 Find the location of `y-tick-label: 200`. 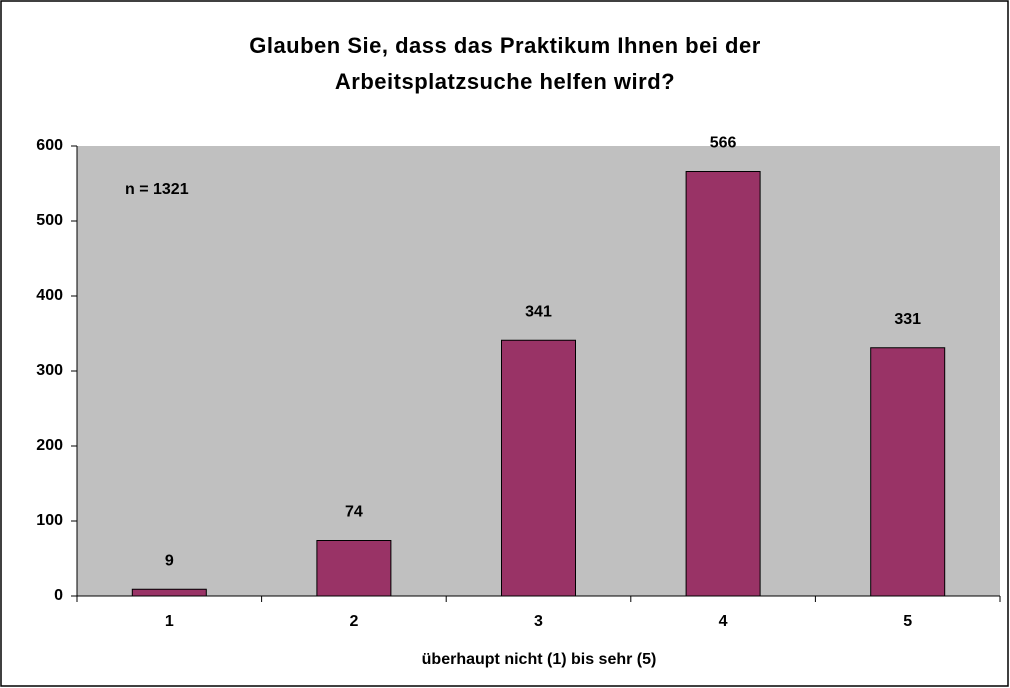

y-tick-label: 200 is located at coordinates (49, 445).